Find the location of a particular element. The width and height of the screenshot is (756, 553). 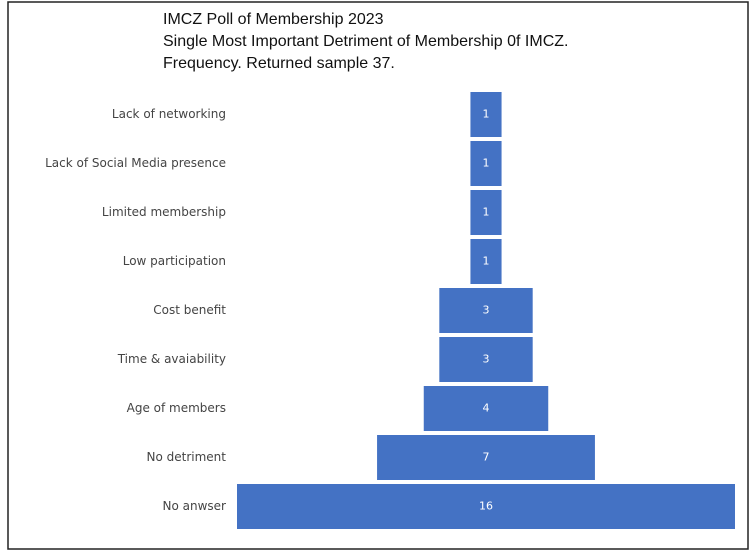

category-label: Limited membership is located at coordinates (164, 212).